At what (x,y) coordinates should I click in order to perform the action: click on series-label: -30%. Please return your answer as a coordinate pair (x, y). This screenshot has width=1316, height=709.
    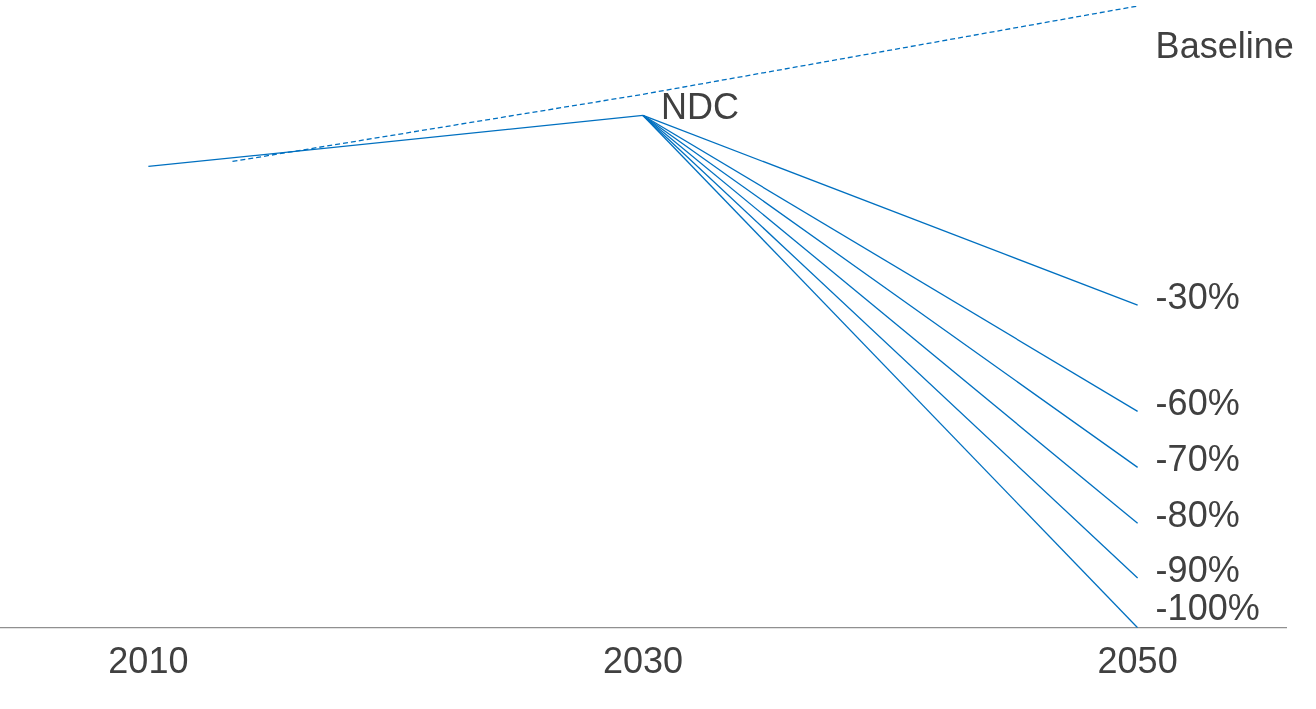
    Looking at the image, I should click on (1197, 297).